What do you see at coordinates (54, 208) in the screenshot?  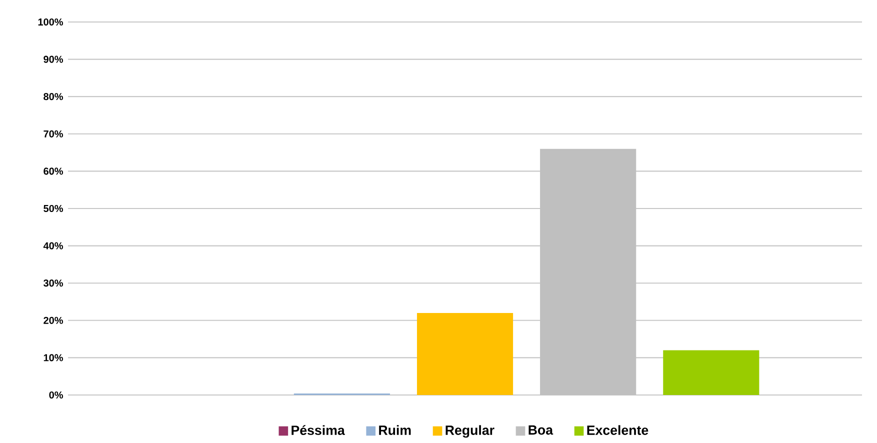 I see `y-tick-label: 50%` at bounding box center [54, 208].